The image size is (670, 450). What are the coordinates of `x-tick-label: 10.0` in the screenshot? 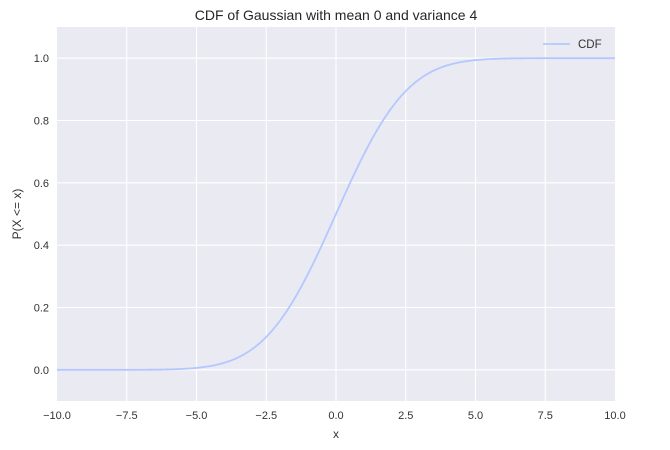 It's located at (614, 416).